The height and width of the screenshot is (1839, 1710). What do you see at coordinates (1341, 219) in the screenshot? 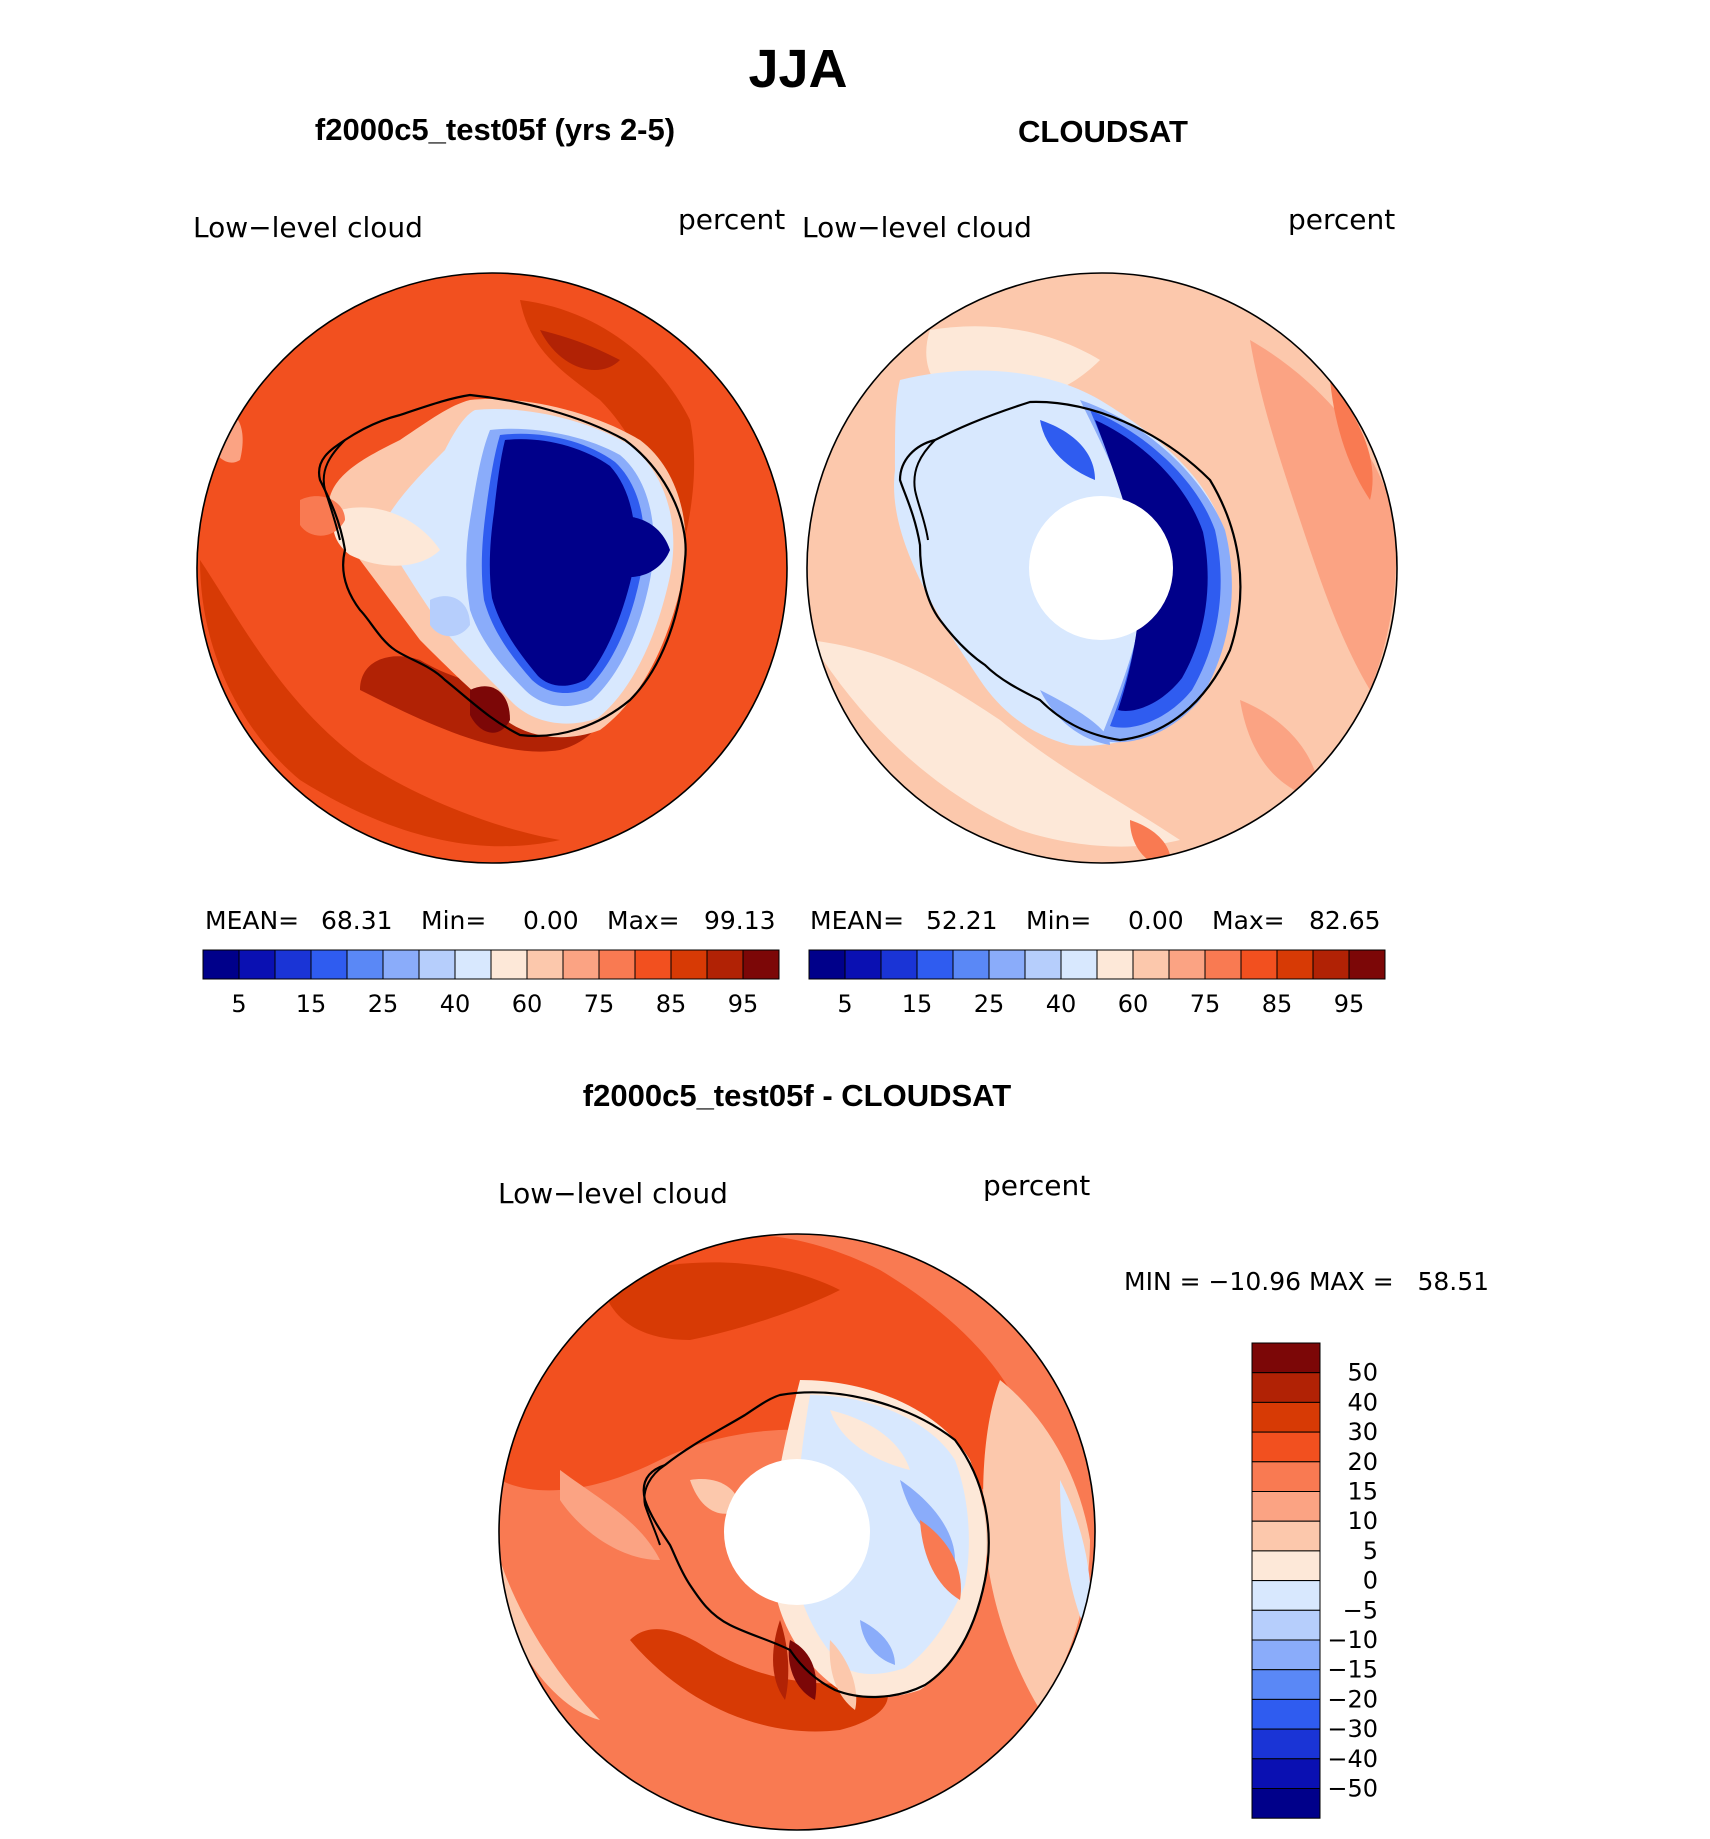
I see `obs-units-label: percent` at bounding box center [1341, 219].